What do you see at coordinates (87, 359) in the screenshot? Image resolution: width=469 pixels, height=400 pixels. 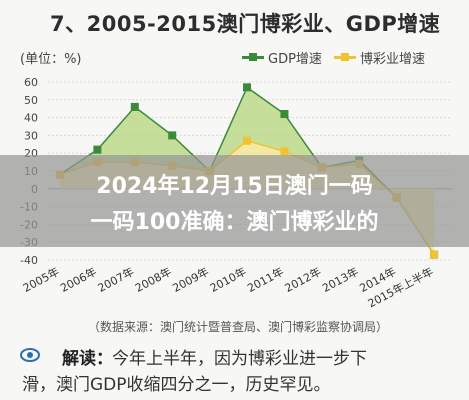 I see `interpretation-label: 解读：` at bounding box center [87, 359].